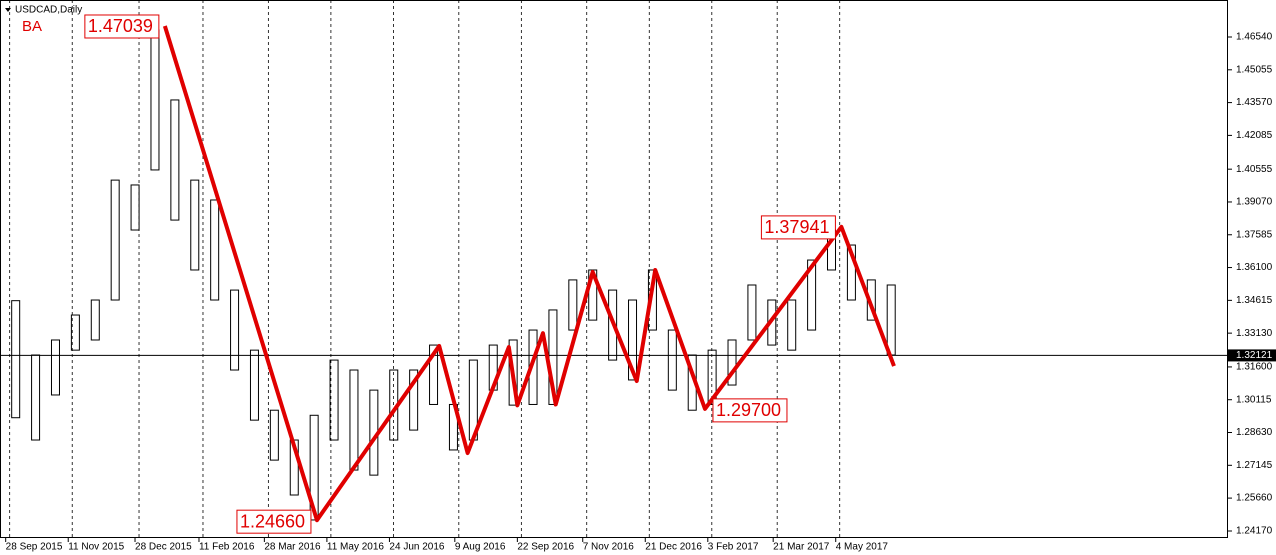 The height and width of the screenshot is (555, 1276). What do you see at coordinates (801, 547) in the screenshot?
I see `x-tick-label: 21 Mar 2017` at bounding box center [801, 547].